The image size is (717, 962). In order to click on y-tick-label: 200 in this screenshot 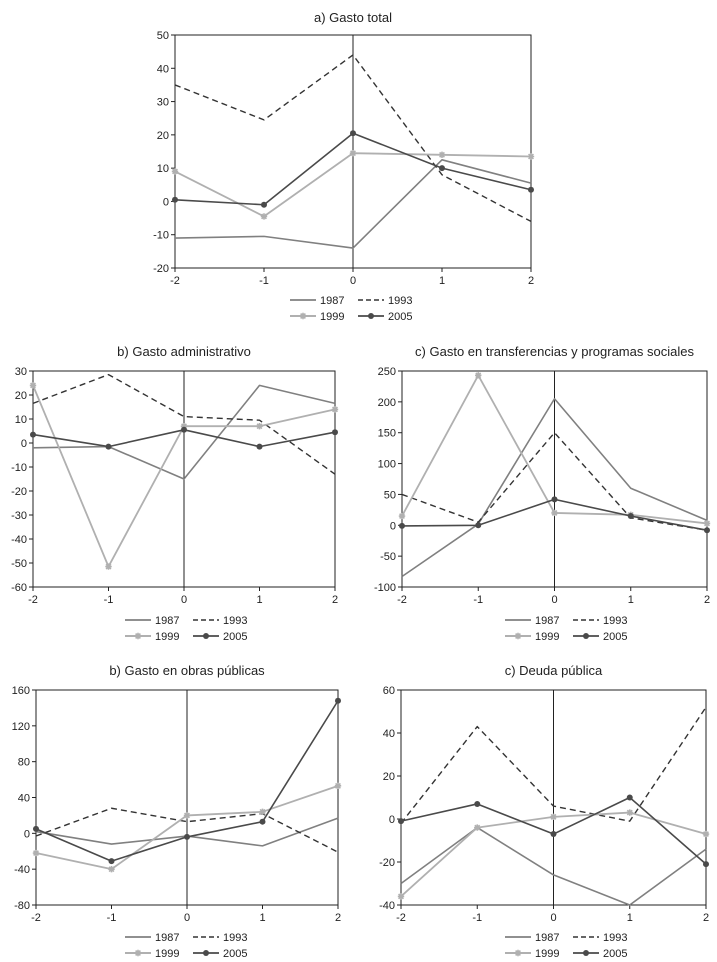, I will do `click(387, 403)`.